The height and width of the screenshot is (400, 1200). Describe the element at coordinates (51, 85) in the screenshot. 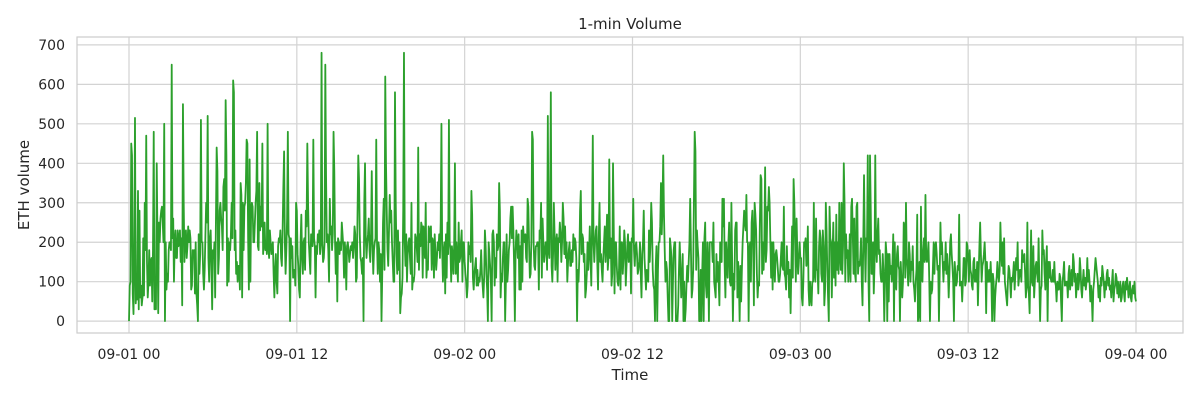

I see `y-tick-label: 600` at that location.